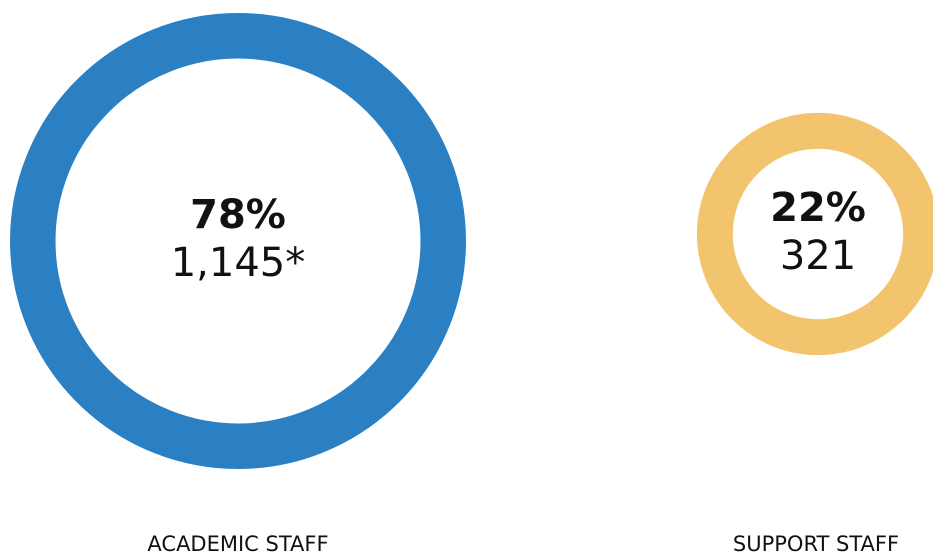 This screenshot has width=933, height=556. What do you see at coordinates (238, 215) in the screenshot?
I see `percent-label: 78%` at bounding box center [238, 215].